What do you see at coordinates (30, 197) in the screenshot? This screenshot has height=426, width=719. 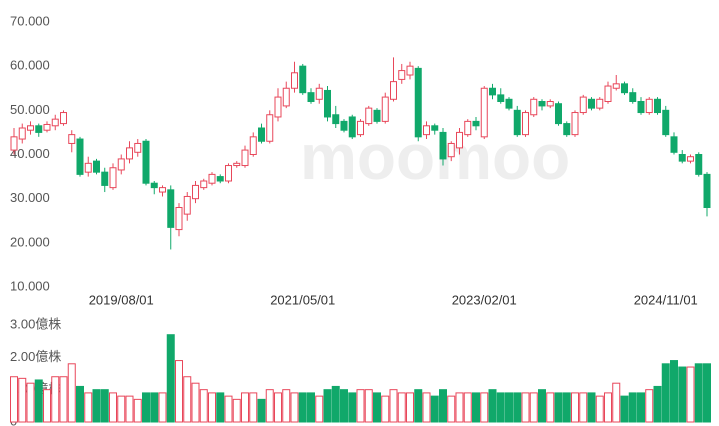 I see `y-tick-label: 30.000` at bounding box center [30, 197].